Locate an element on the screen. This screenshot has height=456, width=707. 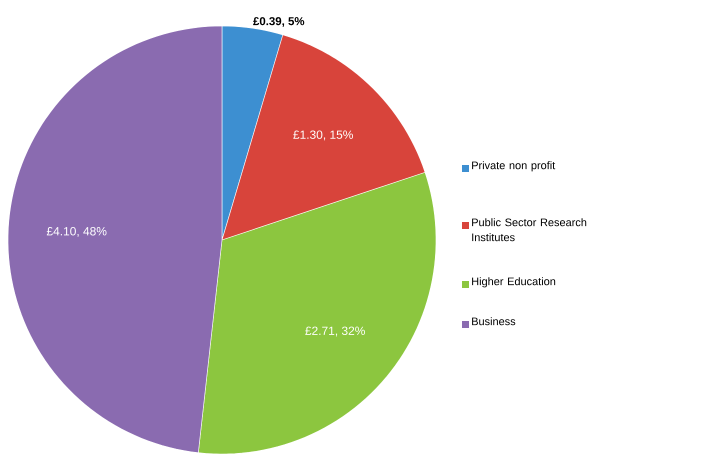
legend-label: Business is located at coordinates (494, 321).